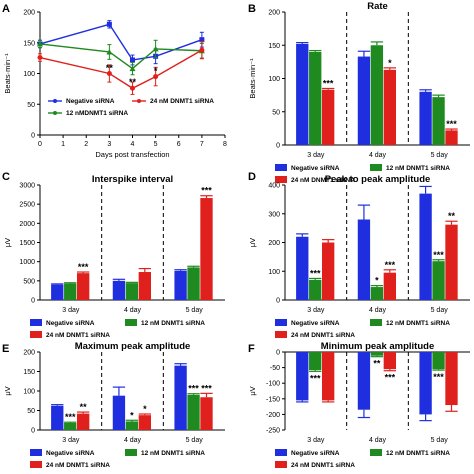 Image resolution: width=474 pixels, height=474 pixels. What do you see at coordinates (6, 177) in the screenshot?
I see `panel-letter-c: C` at bounding box center [6, 177].